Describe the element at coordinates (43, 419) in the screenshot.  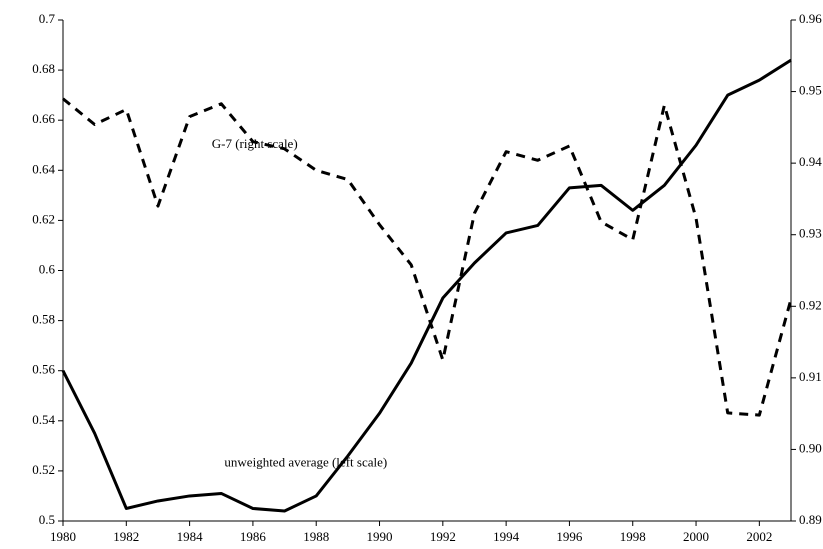
I see `y-tick-label: 0.54` at that location.